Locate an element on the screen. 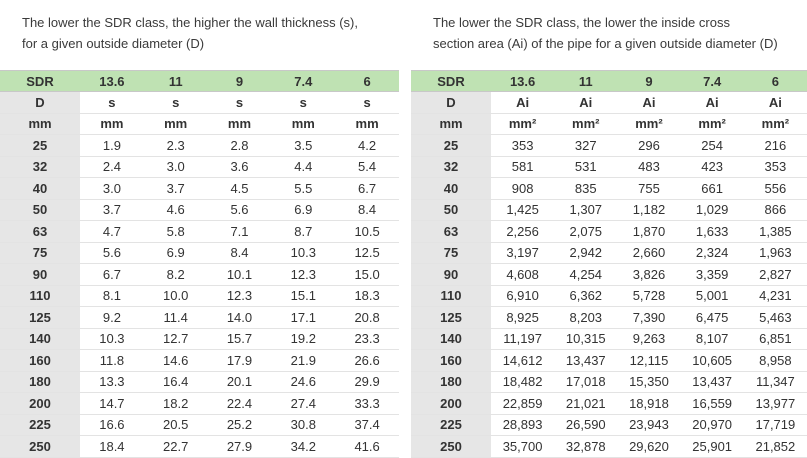 The height and width of the screenshot is (458, 807). sdr-header-row: SDR 13.6 11 9 7.4 6 is located at coordinates (609, 81).